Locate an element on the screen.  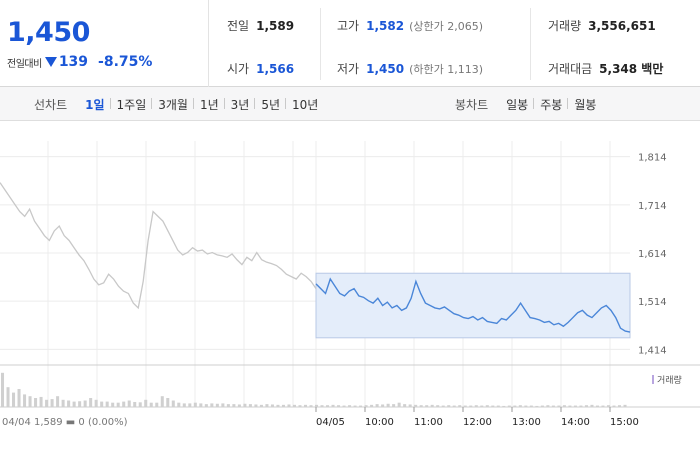
tab-weekly-candle: 주봉 is located at coordinates (550, 104).